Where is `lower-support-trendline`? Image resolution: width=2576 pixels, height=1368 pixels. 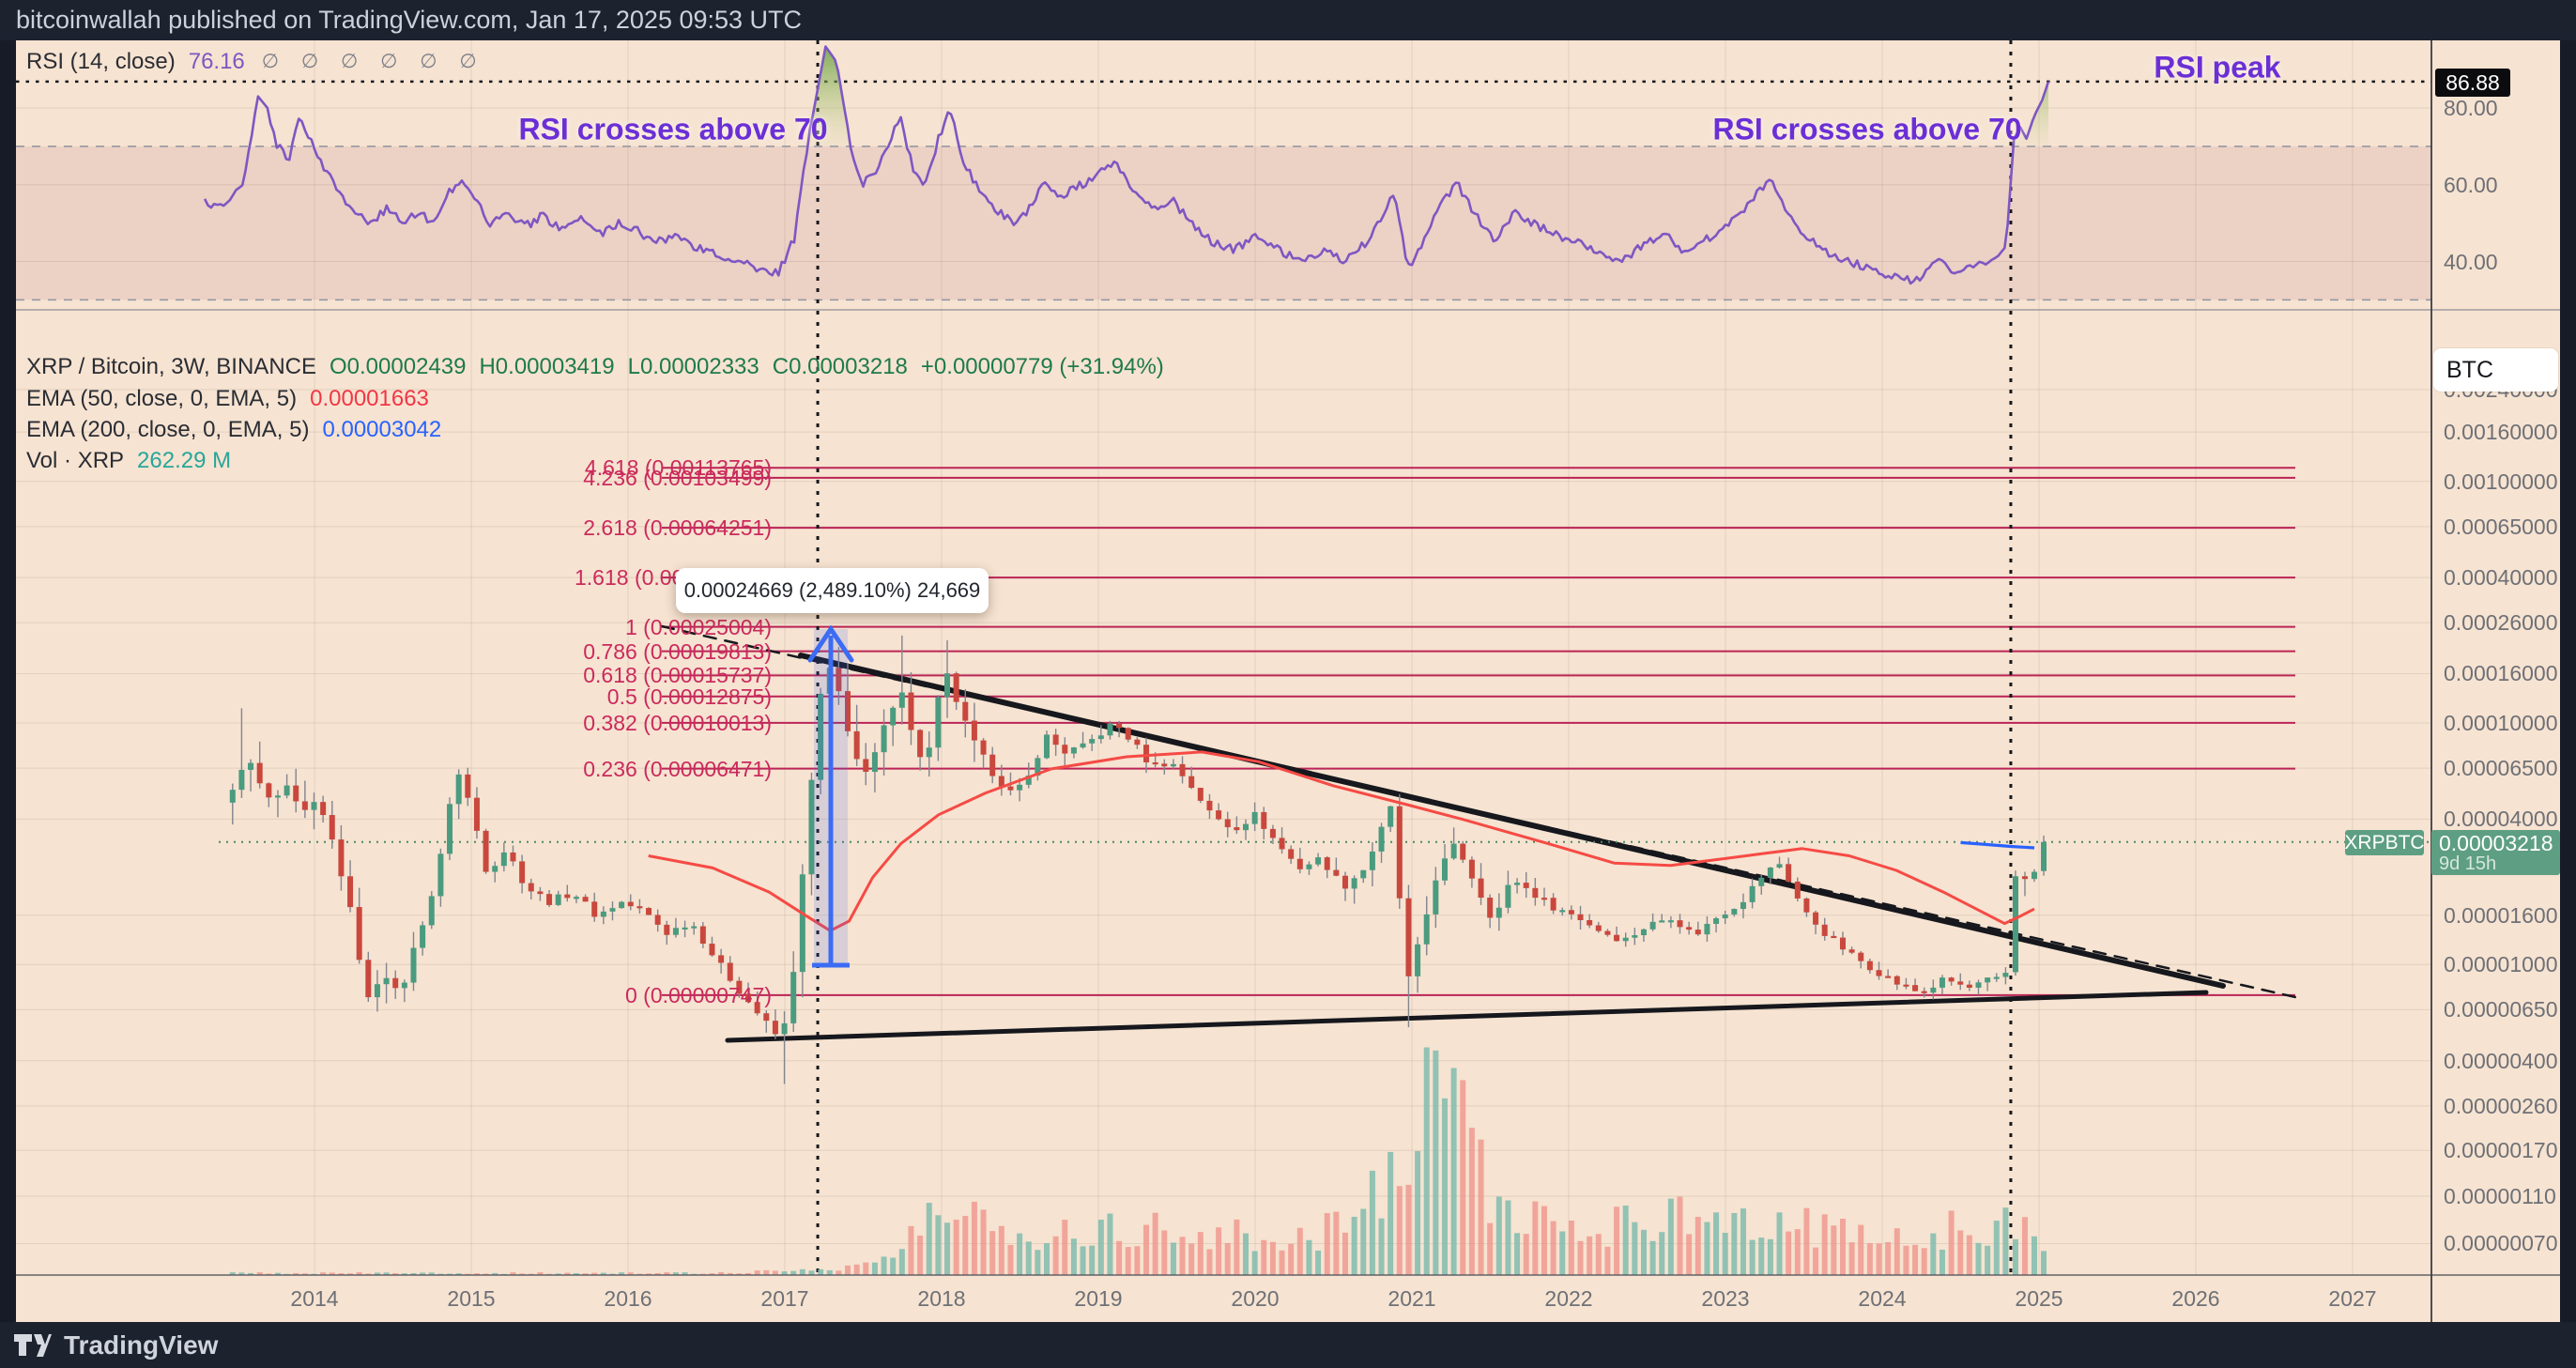
lower-support-trendline is located at coordinates (1467, 1017).